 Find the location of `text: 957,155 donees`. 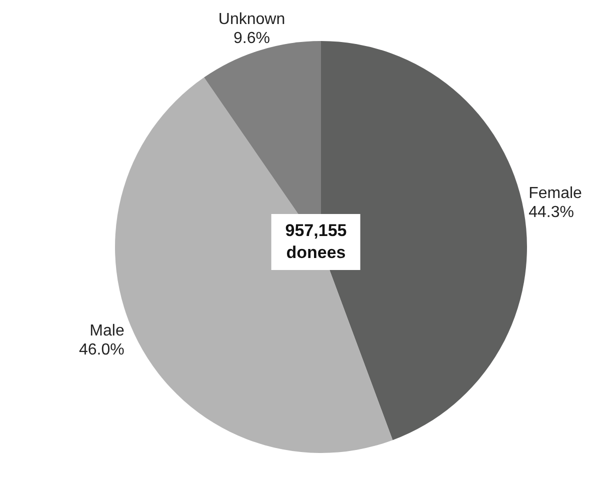

text: 957,155 donees is located at coordinates (316, 242).